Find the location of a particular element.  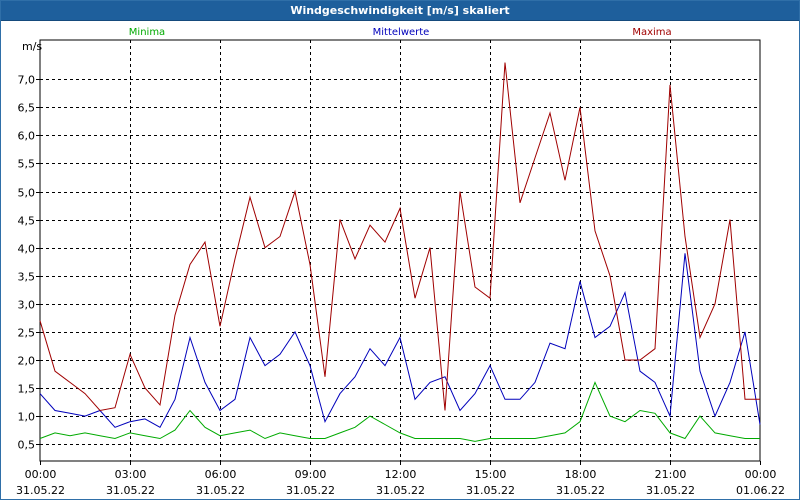

x-tick-time-label: 21:00 is located at coordinates (671, 474).